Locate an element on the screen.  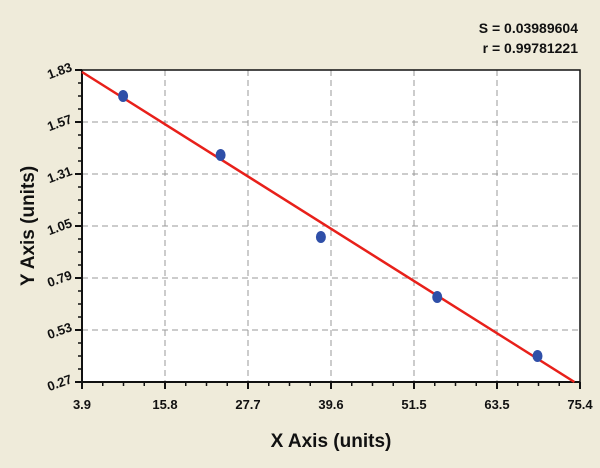
y-tick-label: 0.27 is located at coordinates (59, 382).